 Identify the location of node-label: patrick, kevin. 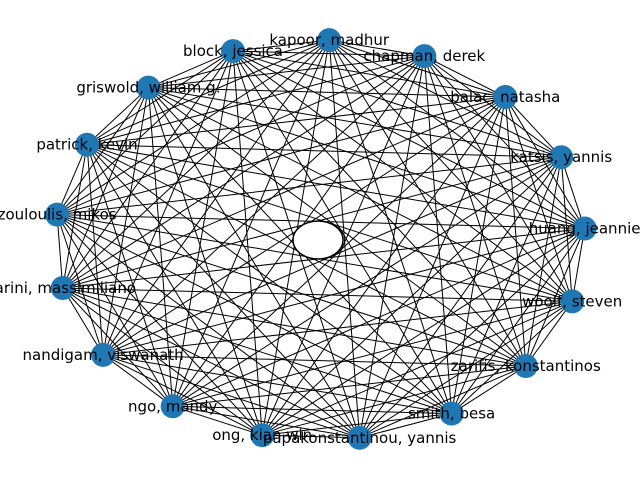
(86, 145).